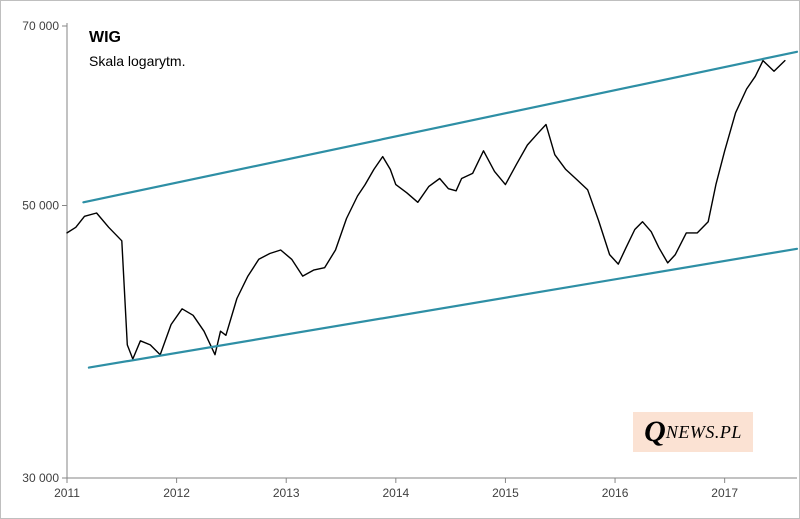 This screenshot has width=800, height=519. What do you see at coordinates (105, 37) in the screenshot?
I see `chart-title: WIG` at bounding box center [105, 37].